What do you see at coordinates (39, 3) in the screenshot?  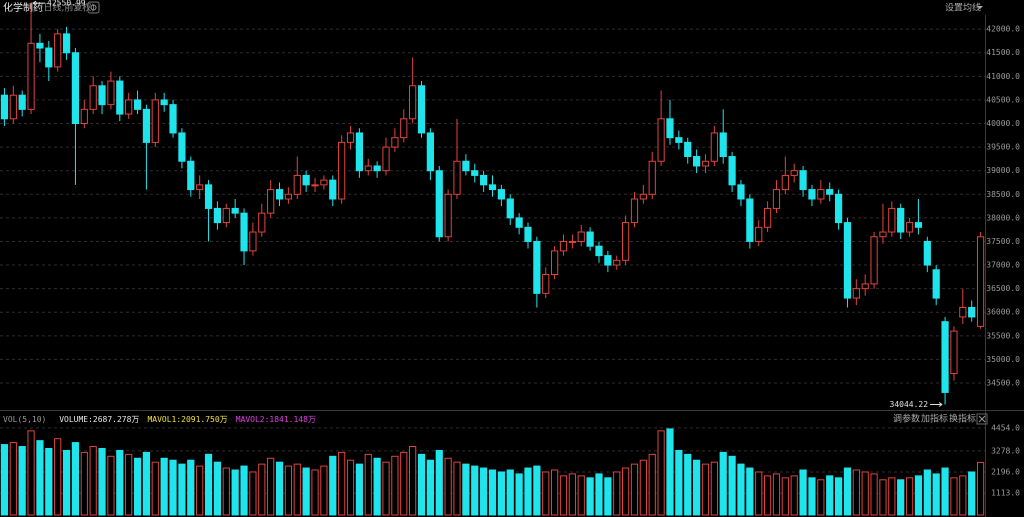 I see `annotation-arrow` at bounding box center [39, 3].